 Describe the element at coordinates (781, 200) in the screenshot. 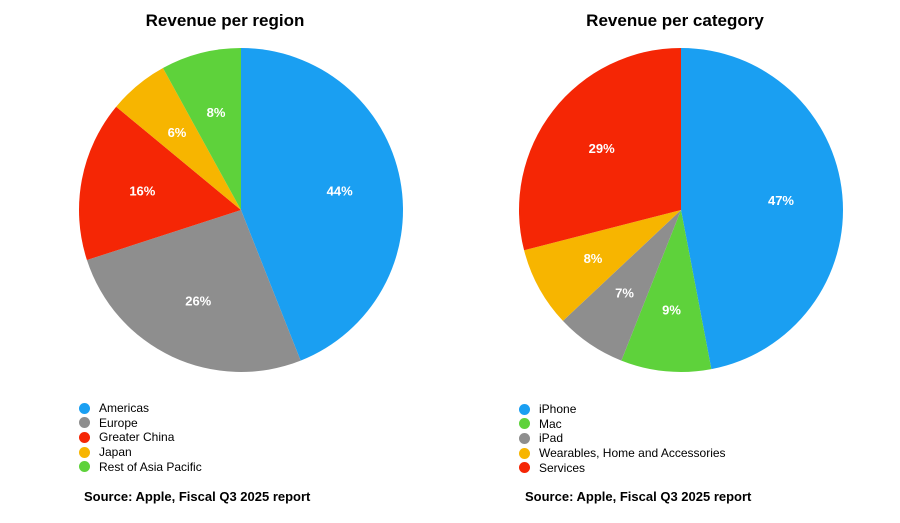

I see `slice-label-iphone: 47%` at that location.